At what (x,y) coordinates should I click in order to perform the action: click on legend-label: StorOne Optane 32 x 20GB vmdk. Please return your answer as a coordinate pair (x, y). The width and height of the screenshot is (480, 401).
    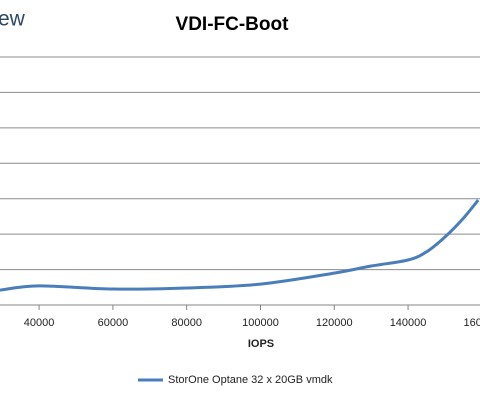
    Looking at the image, I should click on (250, 380).